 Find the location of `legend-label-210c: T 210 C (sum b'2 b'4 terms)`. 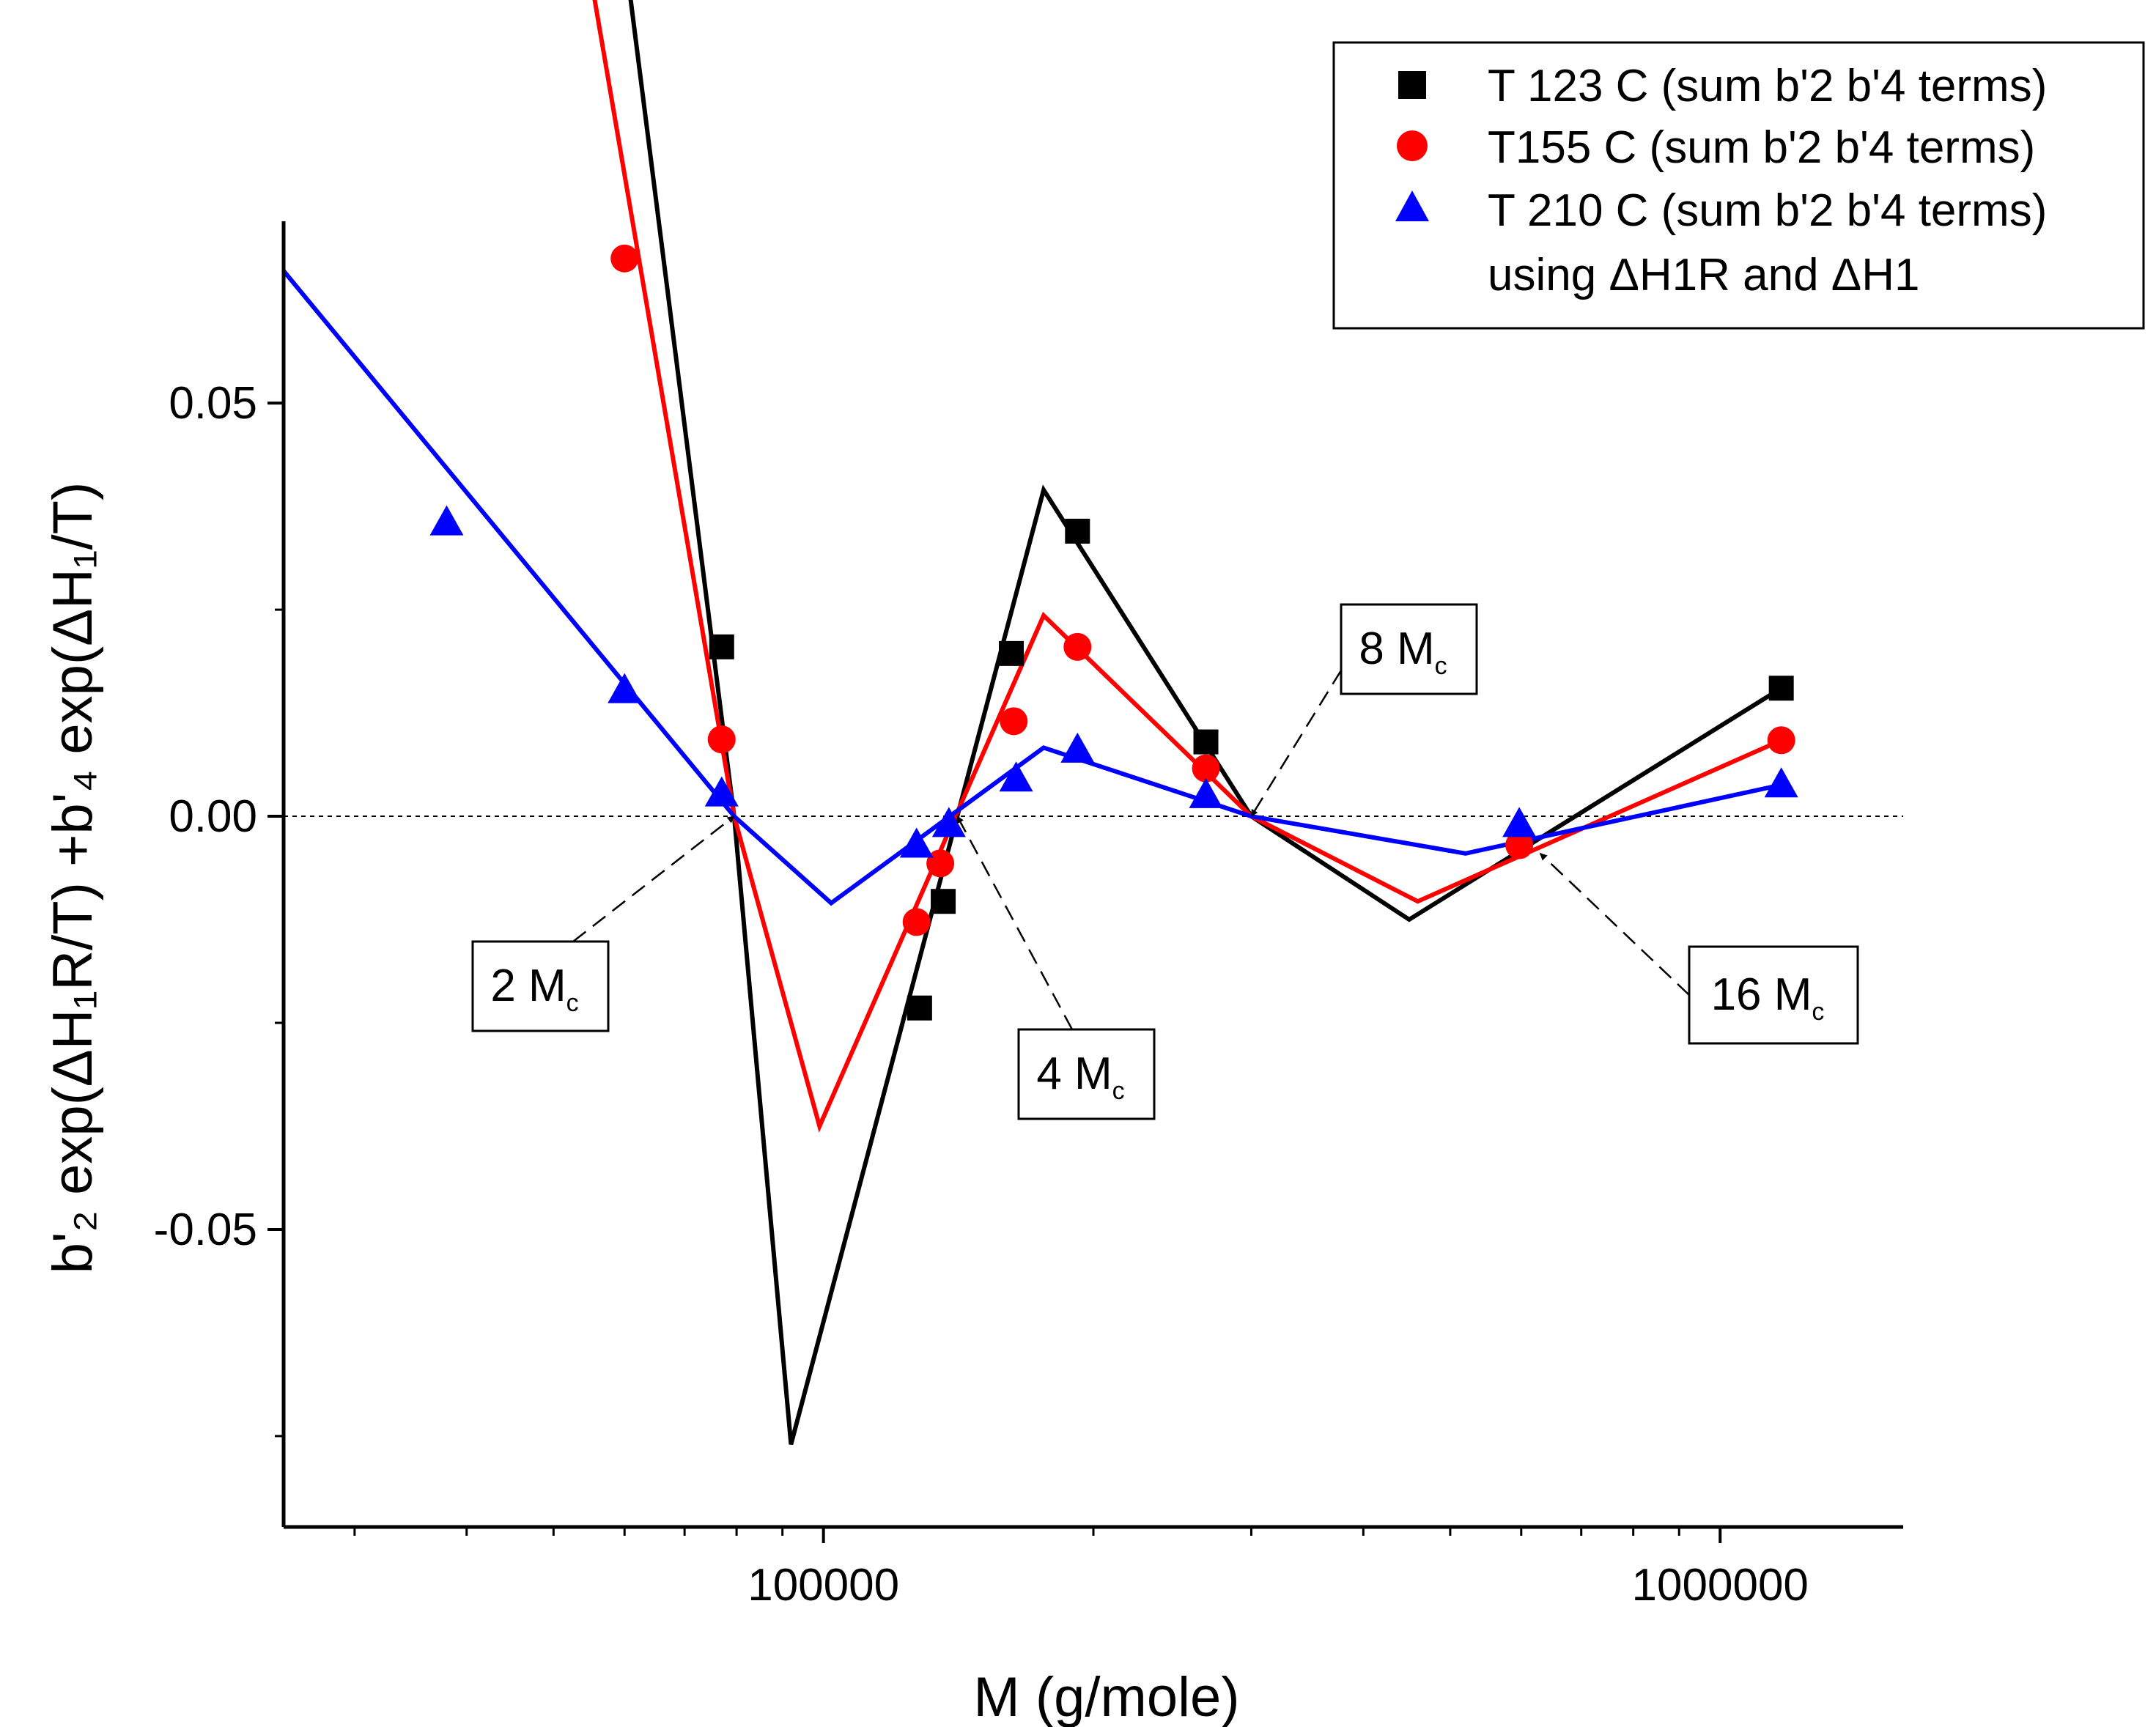

legend-label-210c: T 210 C (sum b'2 b'4 terms) is located at coordinates (1767, 211).